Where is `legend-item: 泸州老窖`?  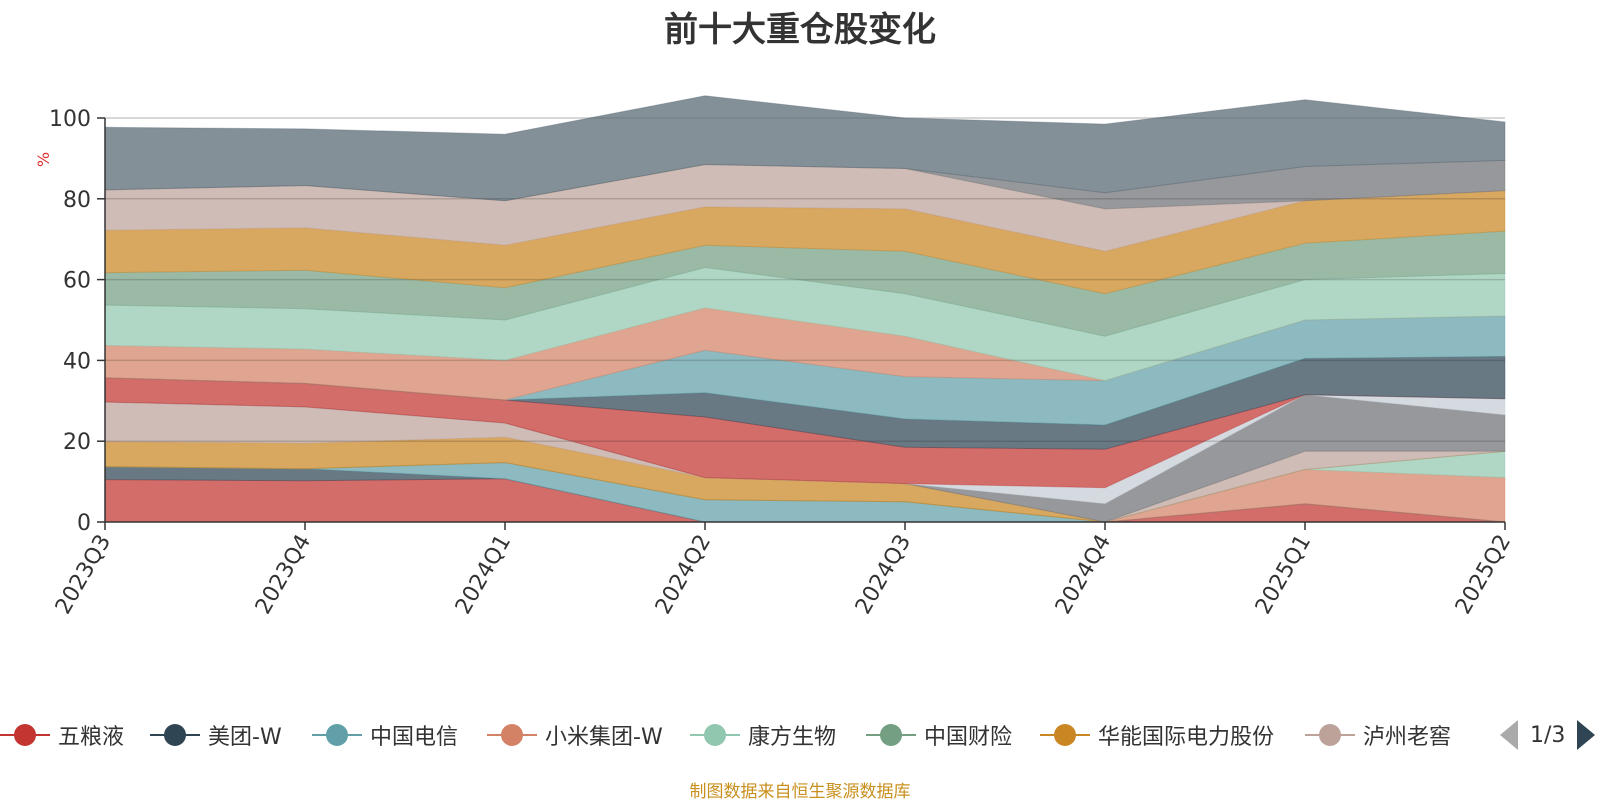 legend-item: 泸州老窖 is located at coordinates (1378, 735).